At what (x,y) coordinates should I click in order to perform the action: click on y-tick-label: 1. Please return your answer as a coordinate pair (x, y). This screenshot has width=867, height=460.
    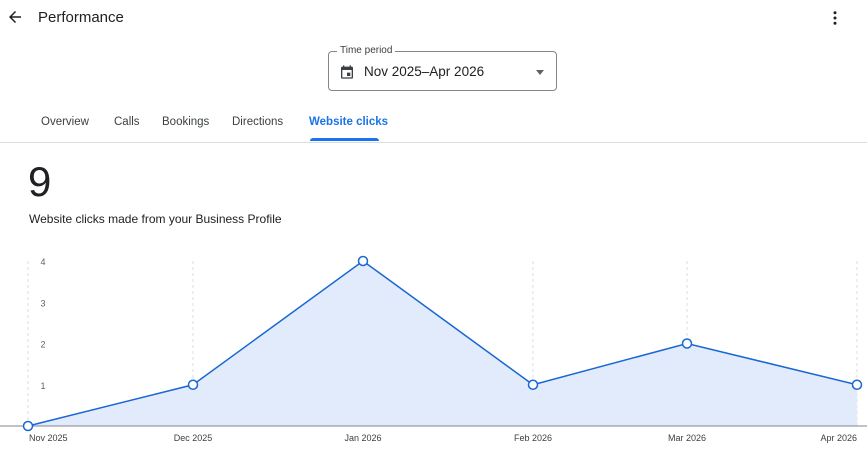
    Looking at the image, I should click on (42, 386).